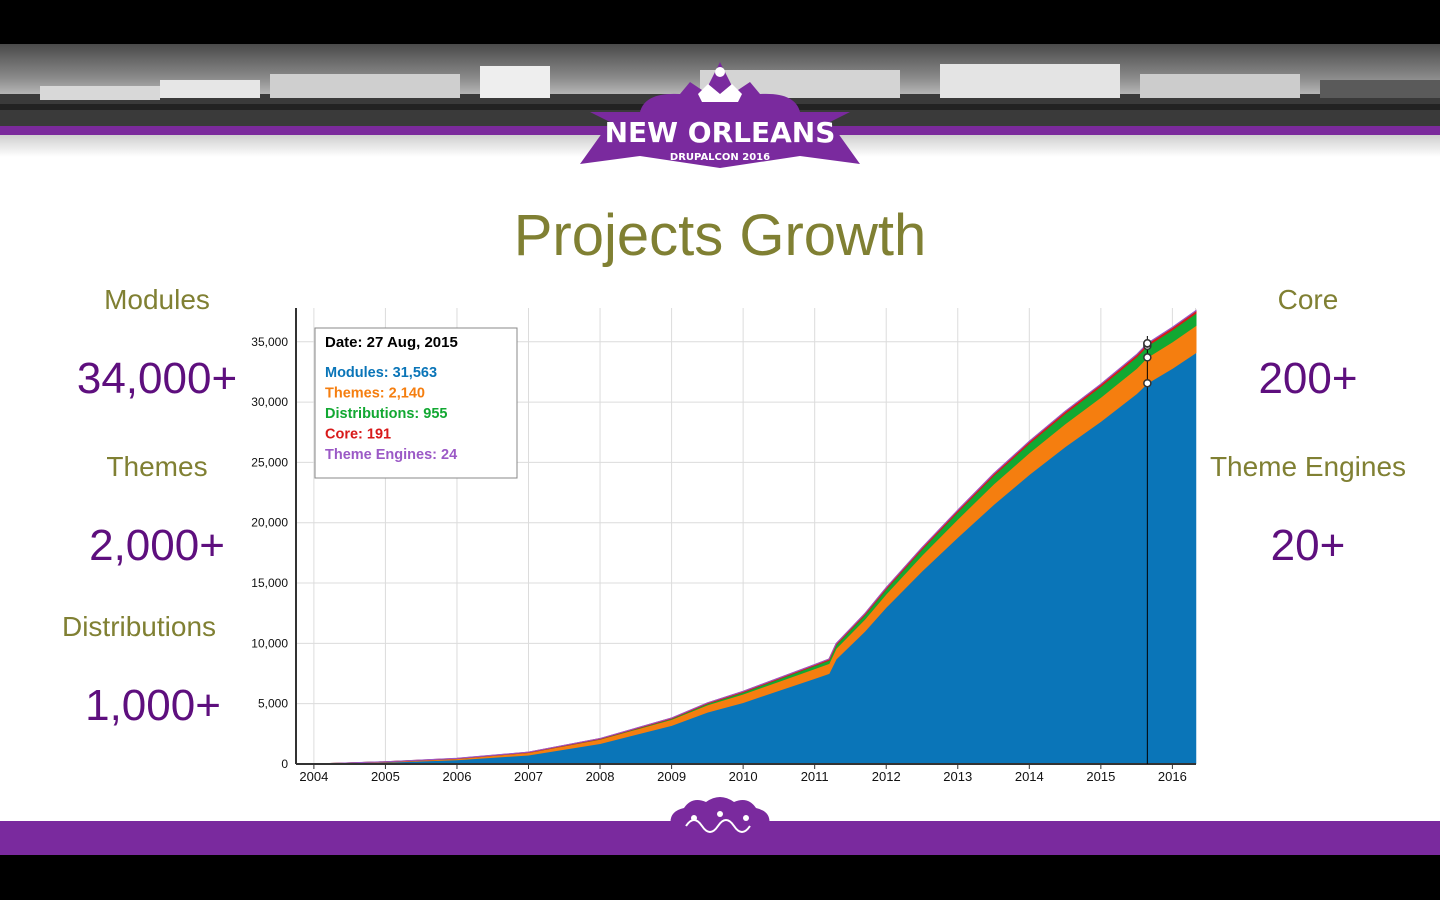 This screenshot has height=900, width=1440. Describe the element at coordinates (1308, 545) in the screenshot. I see `stat-theme-engines-value: 20+` at that location.